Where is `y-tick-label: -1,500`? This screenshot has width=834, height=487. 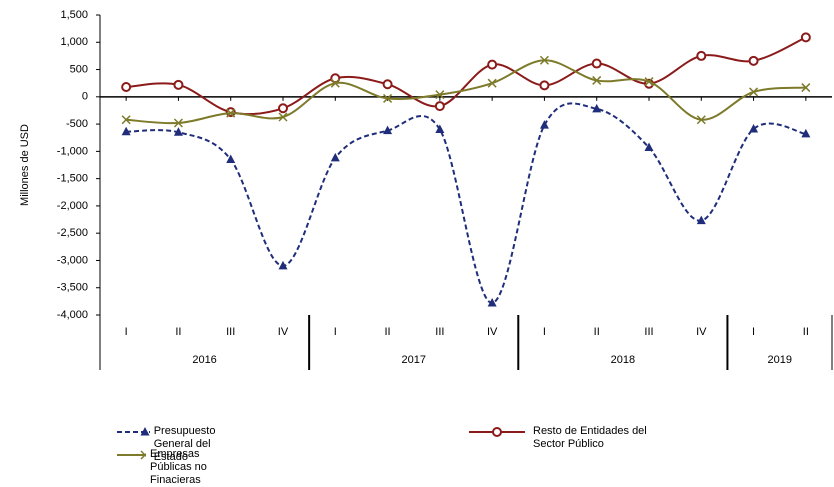 y-tick-label: -1,500 is located at coordinates (72, 179).